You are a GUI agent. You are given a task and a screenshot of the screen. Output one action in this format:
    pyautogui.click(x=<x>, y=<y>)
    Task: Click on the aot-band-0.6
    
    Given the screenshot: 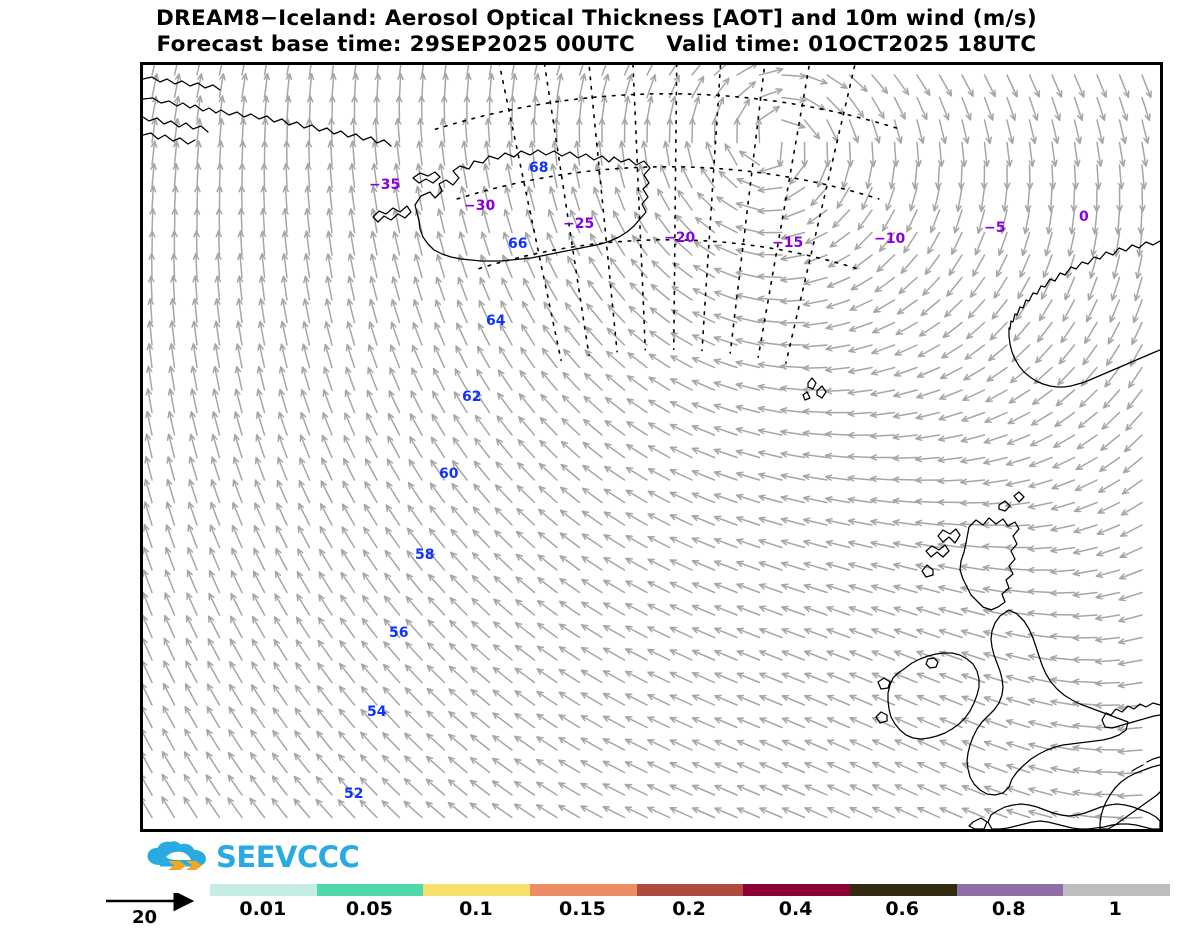 What is the action you would take?
    pyautogui.click(x=903, y=890)
    